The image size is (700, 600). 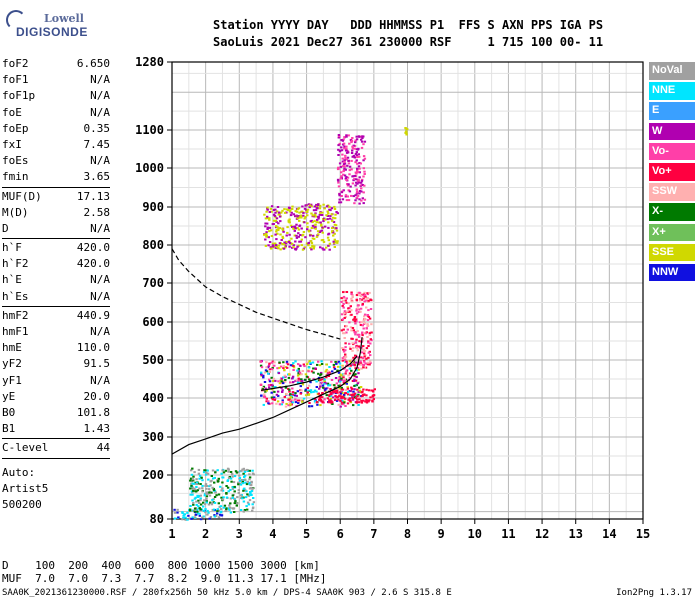 I want to click on auto-line1: Auto:, so click(x=19, y=472).